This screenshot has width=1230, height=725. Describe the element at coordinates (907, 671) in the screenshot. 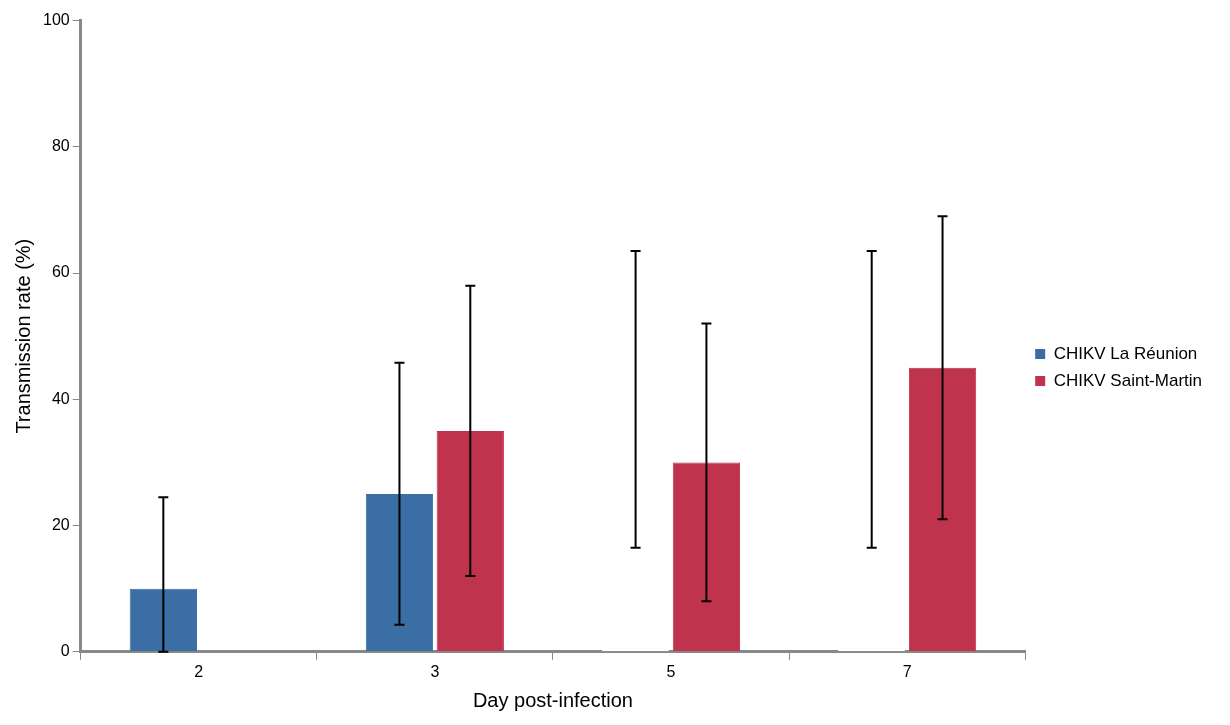

I see `x-tick-label: 7` at that location.